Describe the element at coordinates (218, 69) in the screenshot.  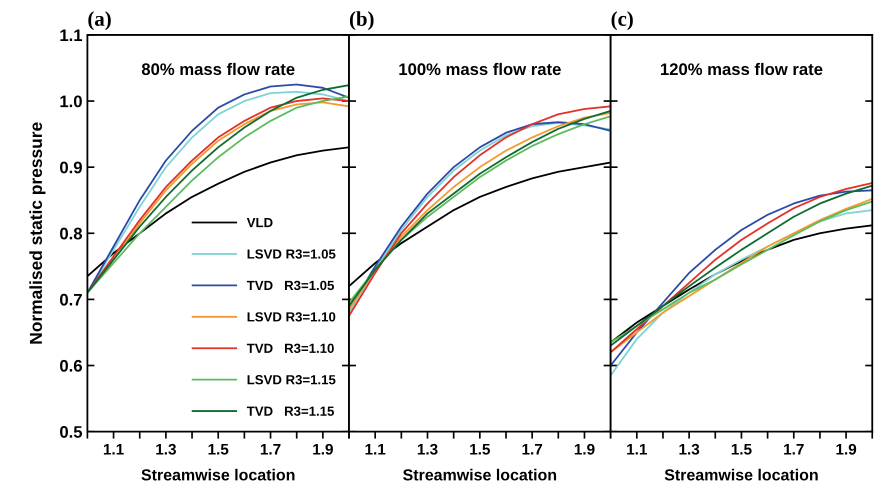
I see `text: 80% mass flow rate` at that location.